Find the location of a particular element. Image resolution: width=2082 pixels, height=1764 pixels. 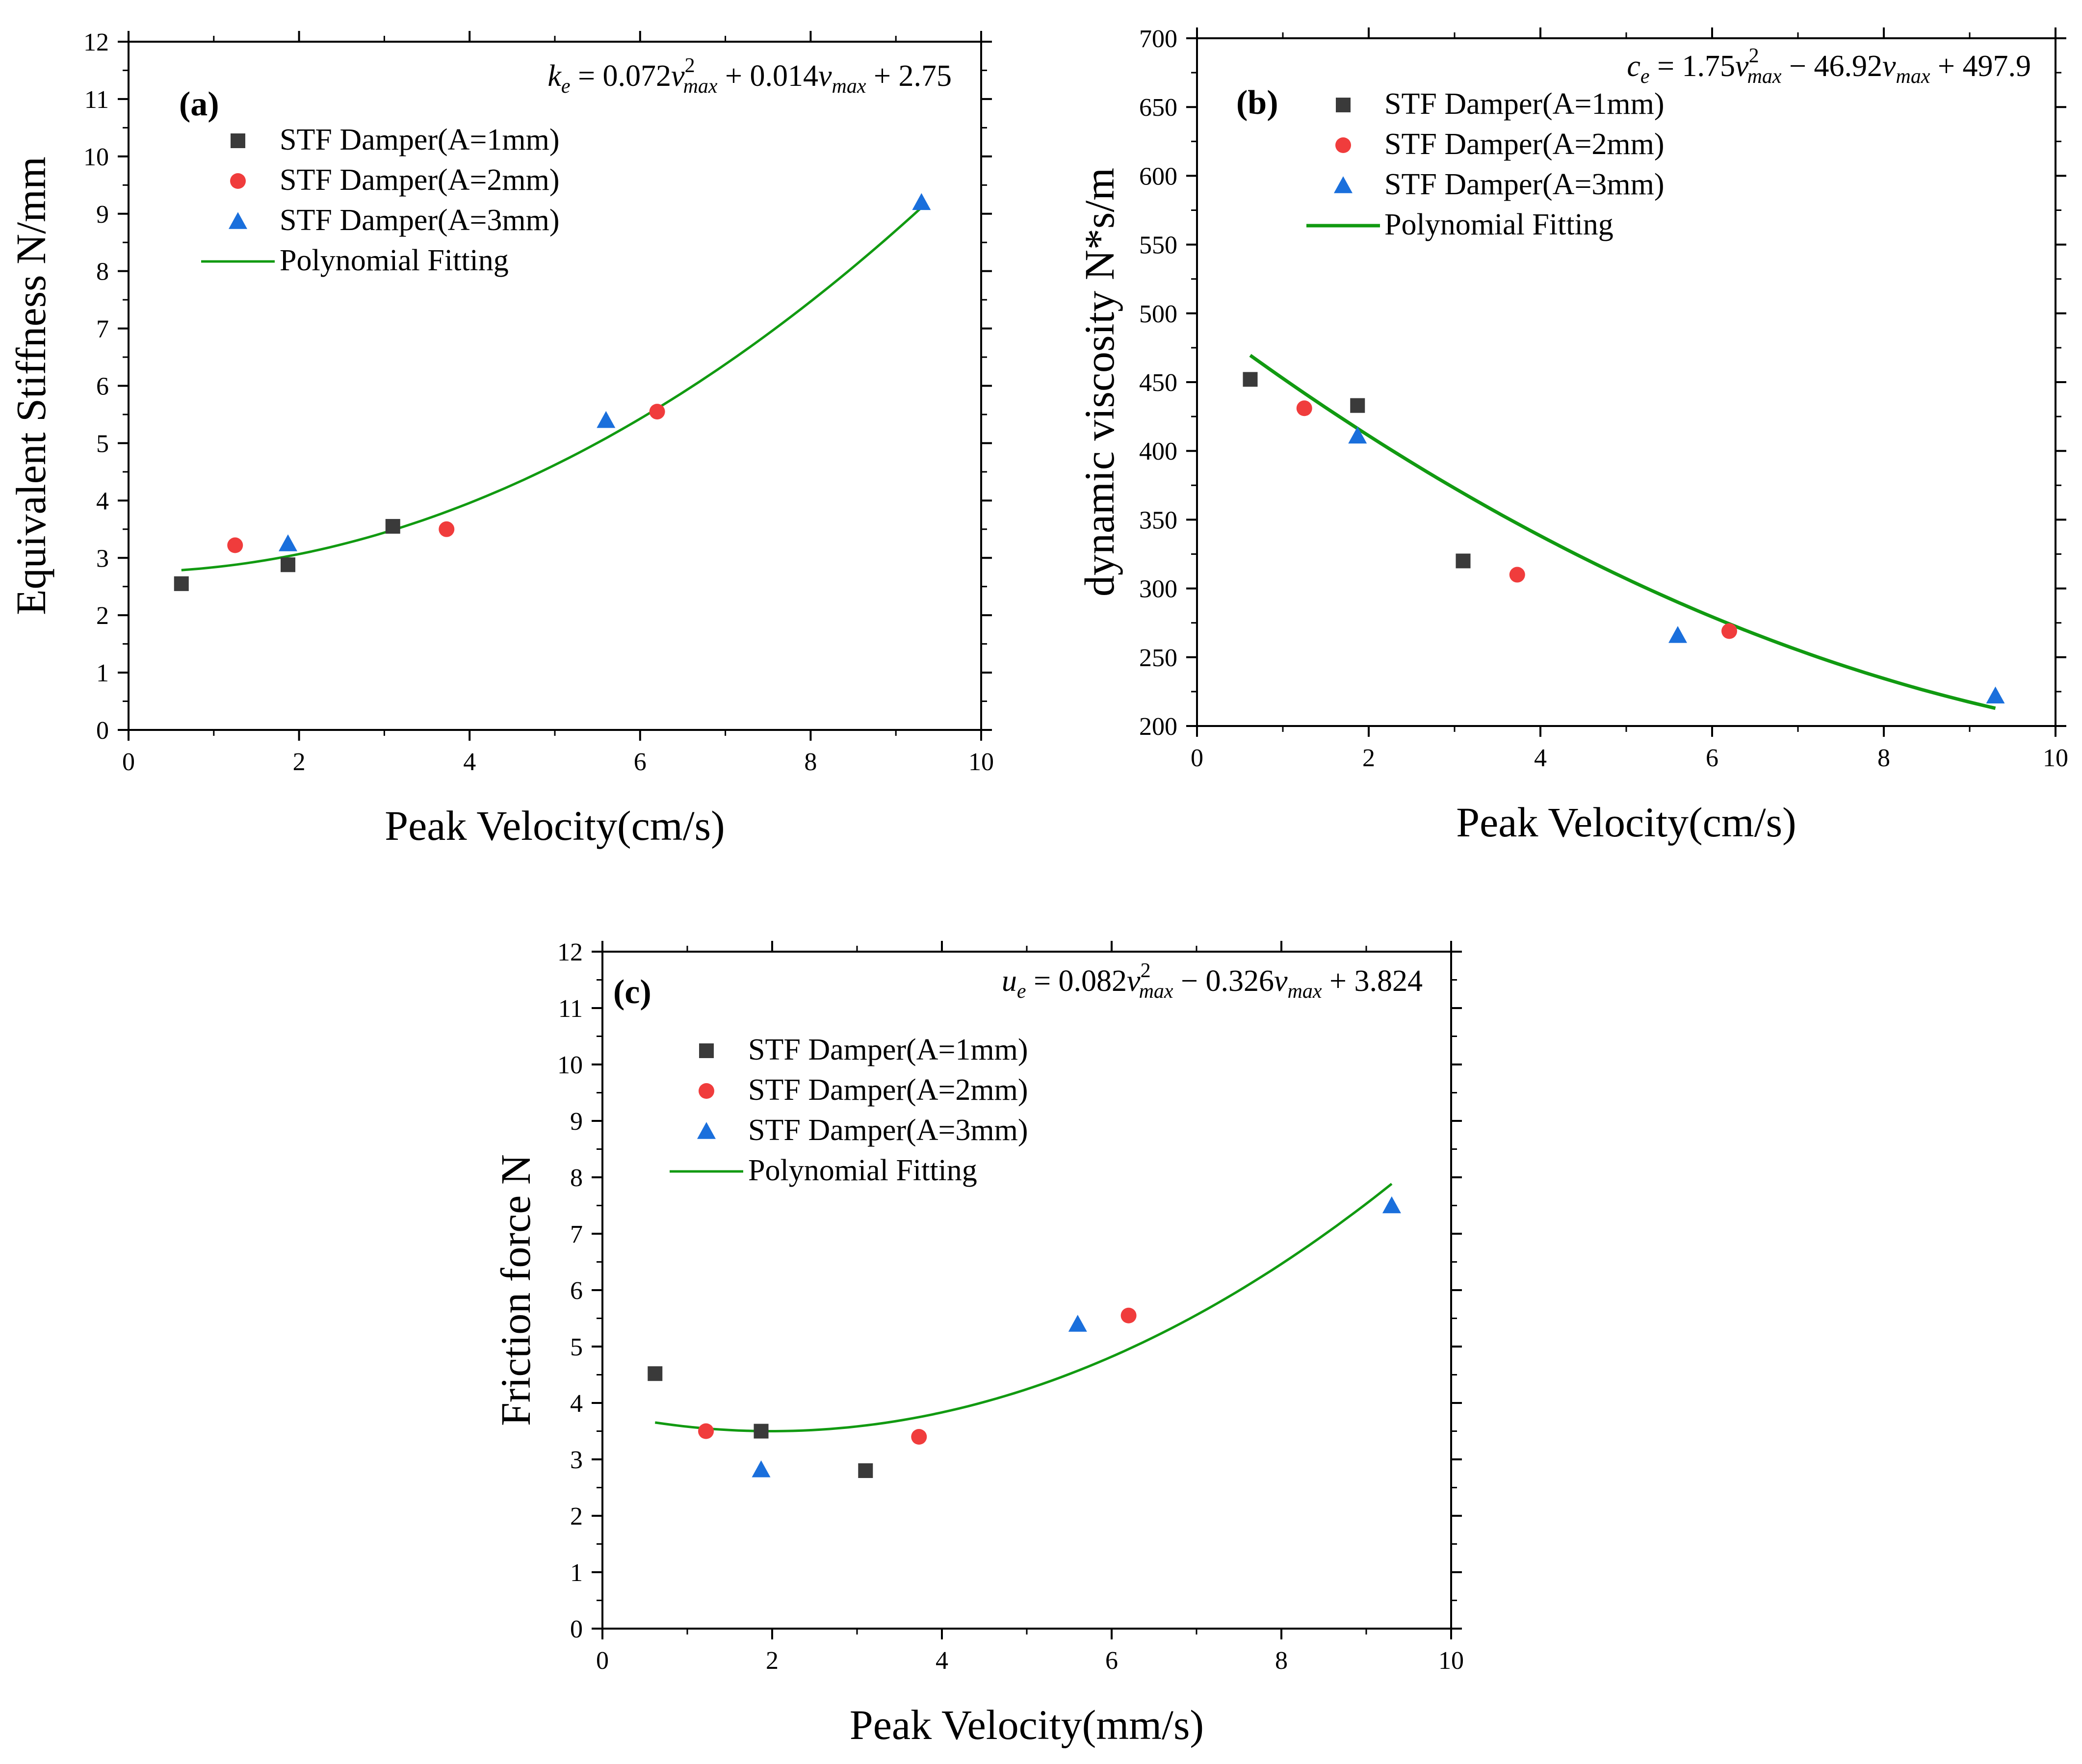

fit-equation: ke = 0.072v2 max + 0.014vmax + 2.75 is located at coordinates (749, 76).